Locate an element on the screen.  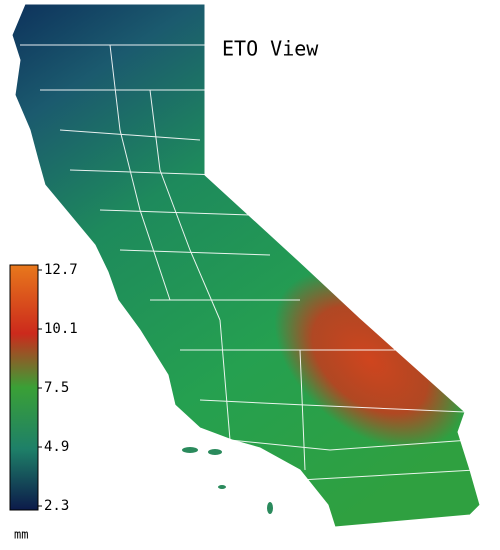
tick-label: 7.5 is located at coordinates (56, 388).